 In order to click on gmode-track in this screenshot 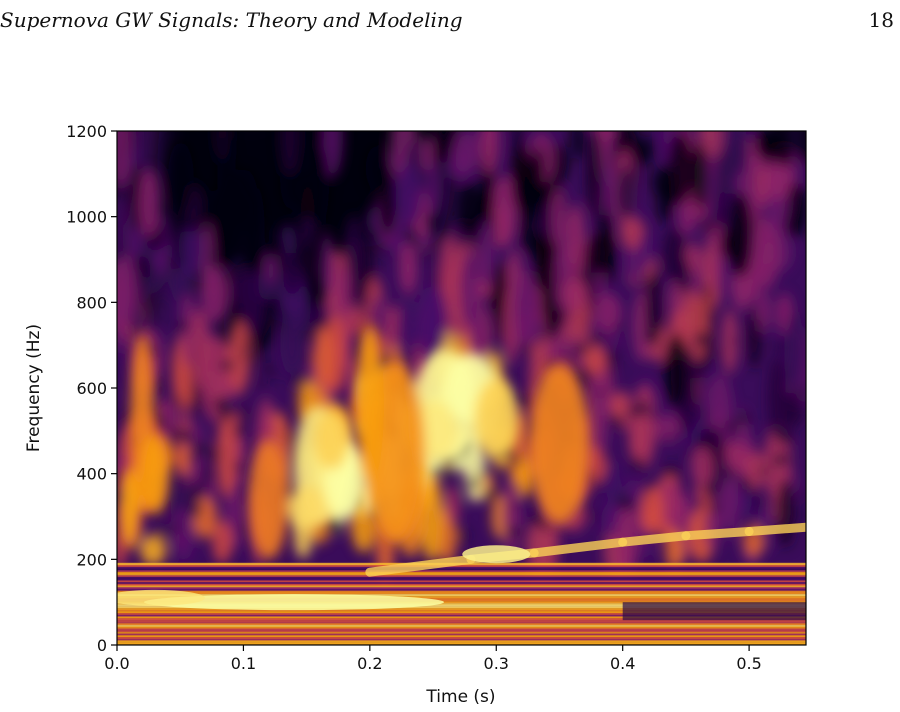, I will do `click(654, 539)`.